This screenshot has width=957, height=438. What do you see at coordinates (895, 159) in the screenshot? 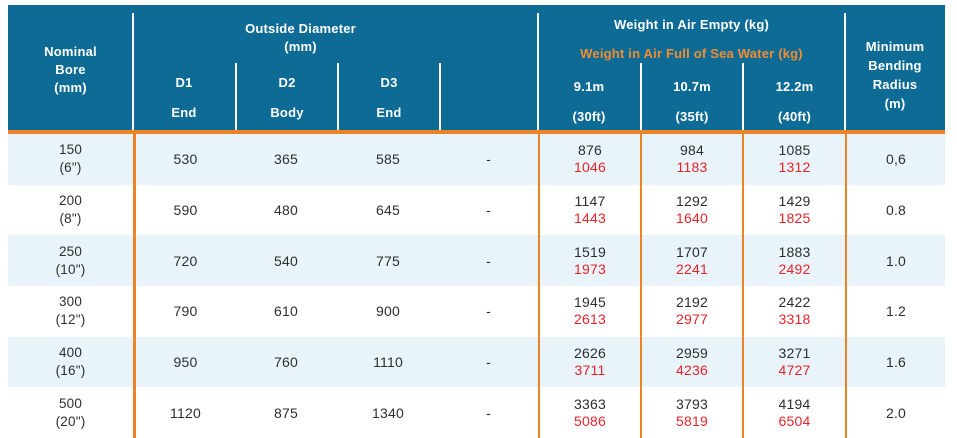
I see `cell-min-bending-radius: 0,6` at bounding box center [895, 159].